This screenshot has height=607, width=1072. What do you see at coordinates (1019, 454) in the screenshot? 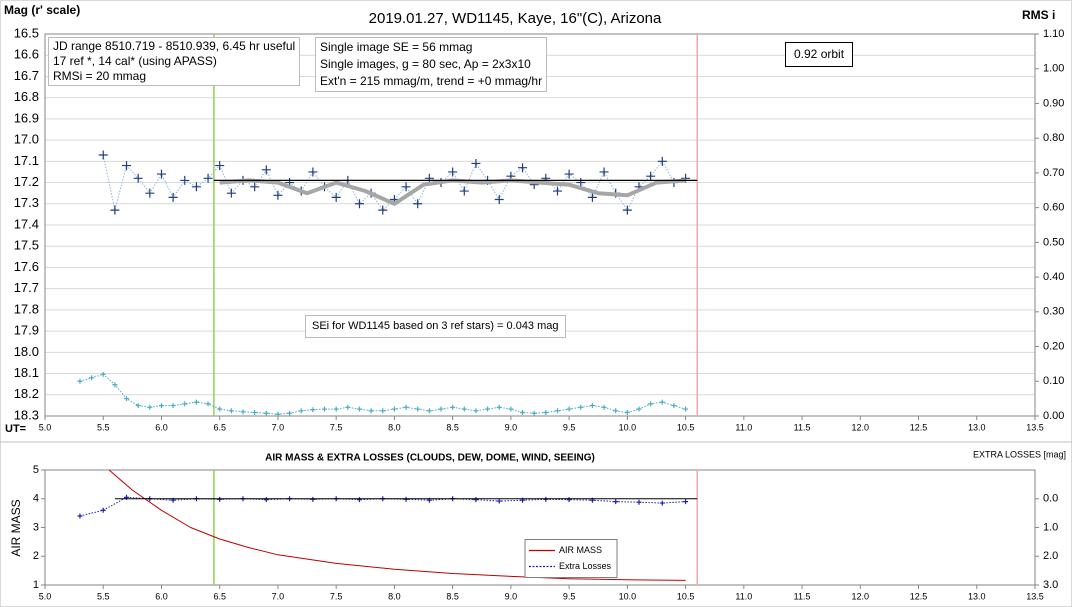
I see `y2-axis-title: EXTRA LOSSES [mag]` at bounding box center [1019, 454].